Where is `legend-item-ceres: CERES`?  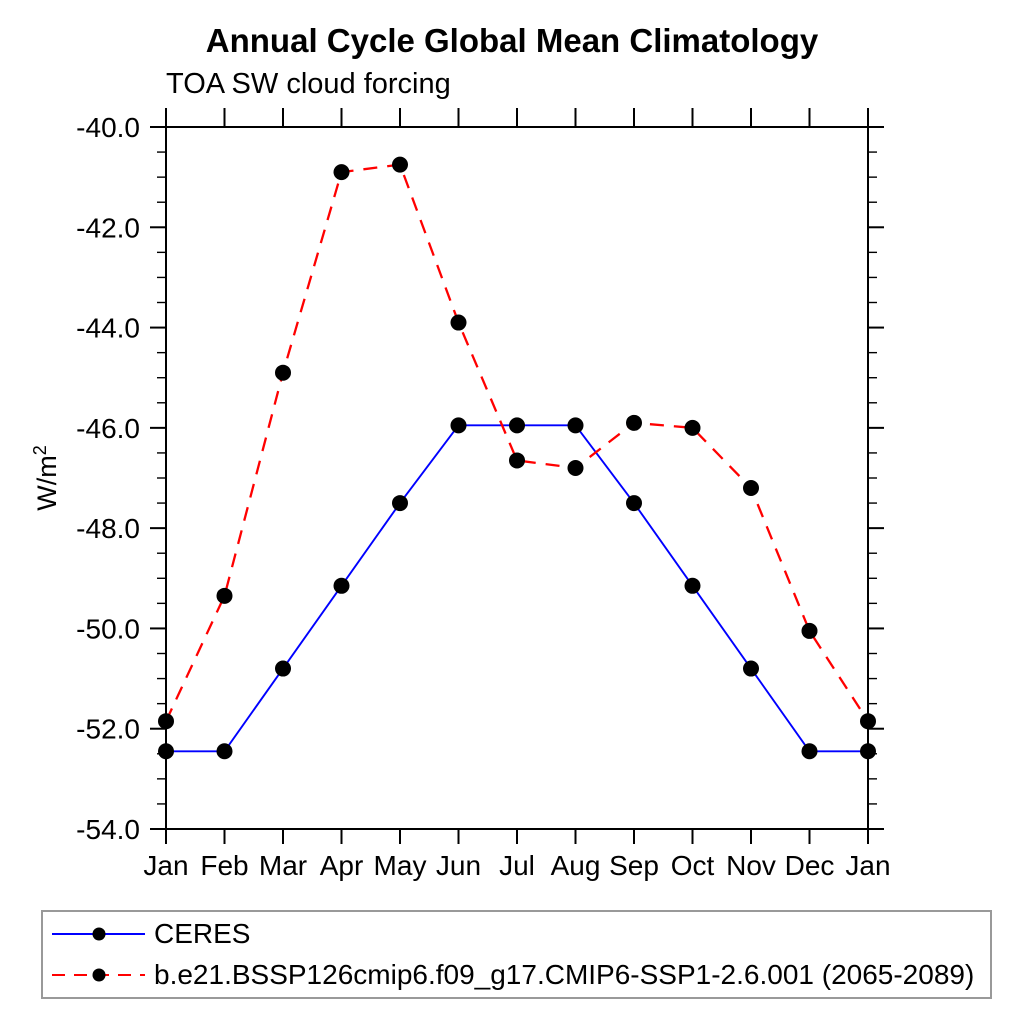
legend-item-ceres: CERES is located at coordinates (519, 934).